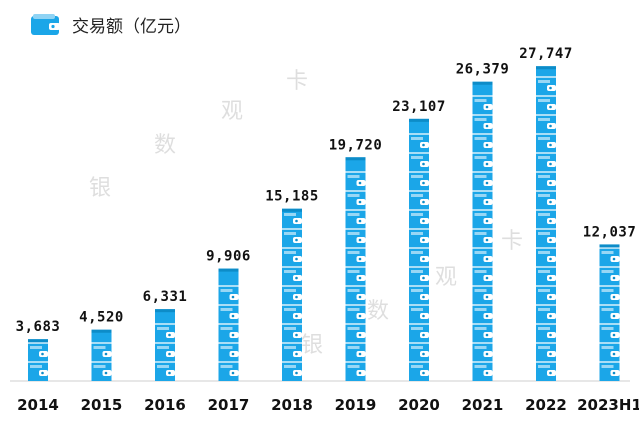 The height and width of the screenshot is (426, 639). What do you see at coordinates (100, 188) in the screenshot?
I see `watermark-char: 银` at bounding box center [100, 188].